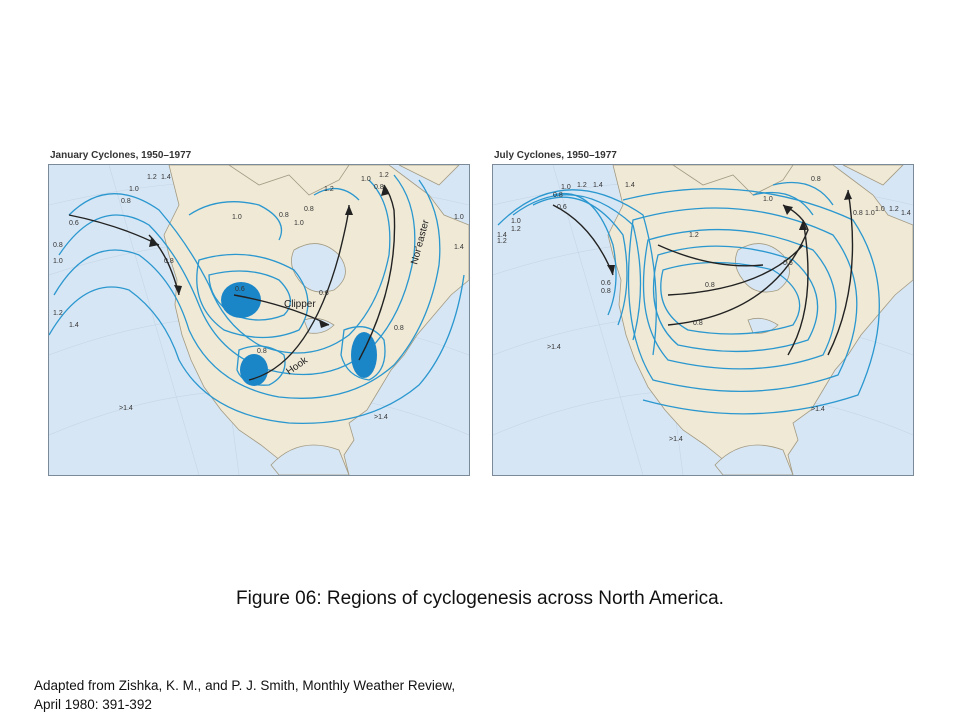 Image resolution: width=960 pixels, height=720 pixels. I want to click on alberta-region, so click(241, 300).